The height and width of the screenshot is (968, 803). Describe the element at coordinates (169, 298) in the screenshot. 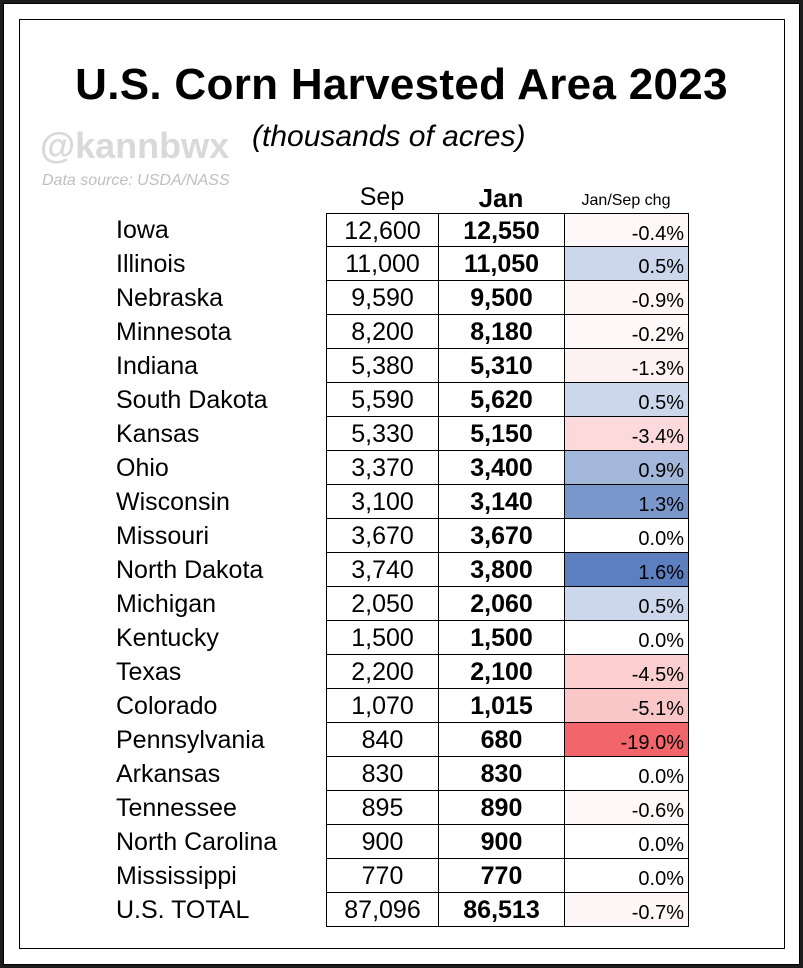

I see `state-label: Nebraska` at that location.